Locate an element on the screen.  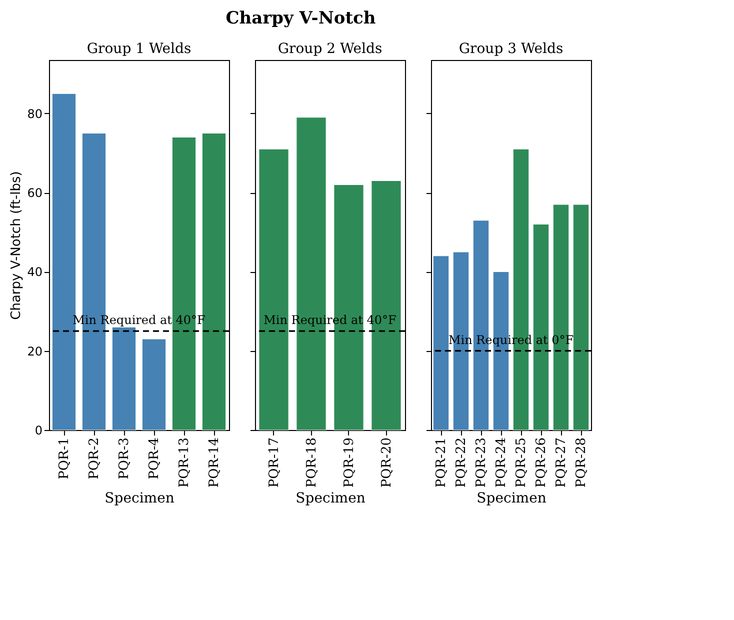
x-tick-label: PQR-25 is located at coordinates (521, 463).